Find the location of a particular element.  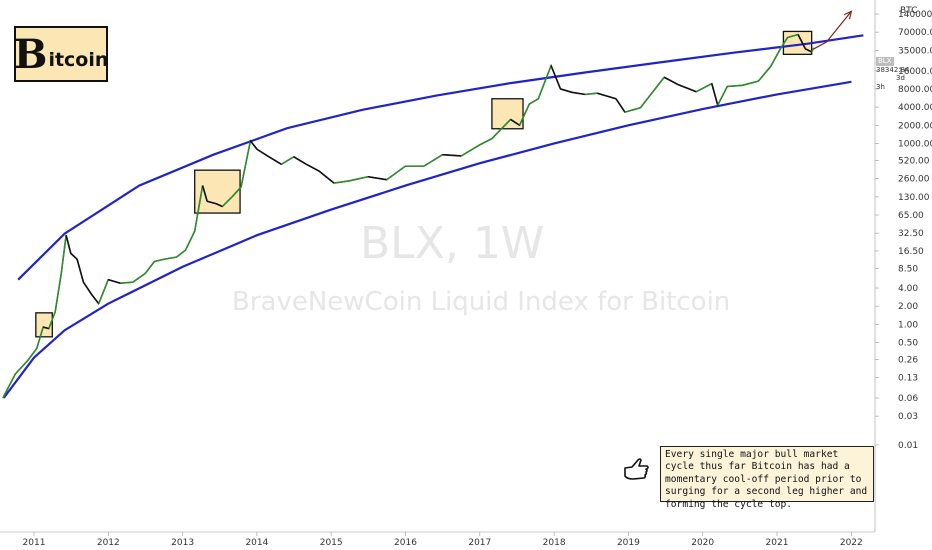

x-tick-label: 2016 is located at coordinates (405, 543).